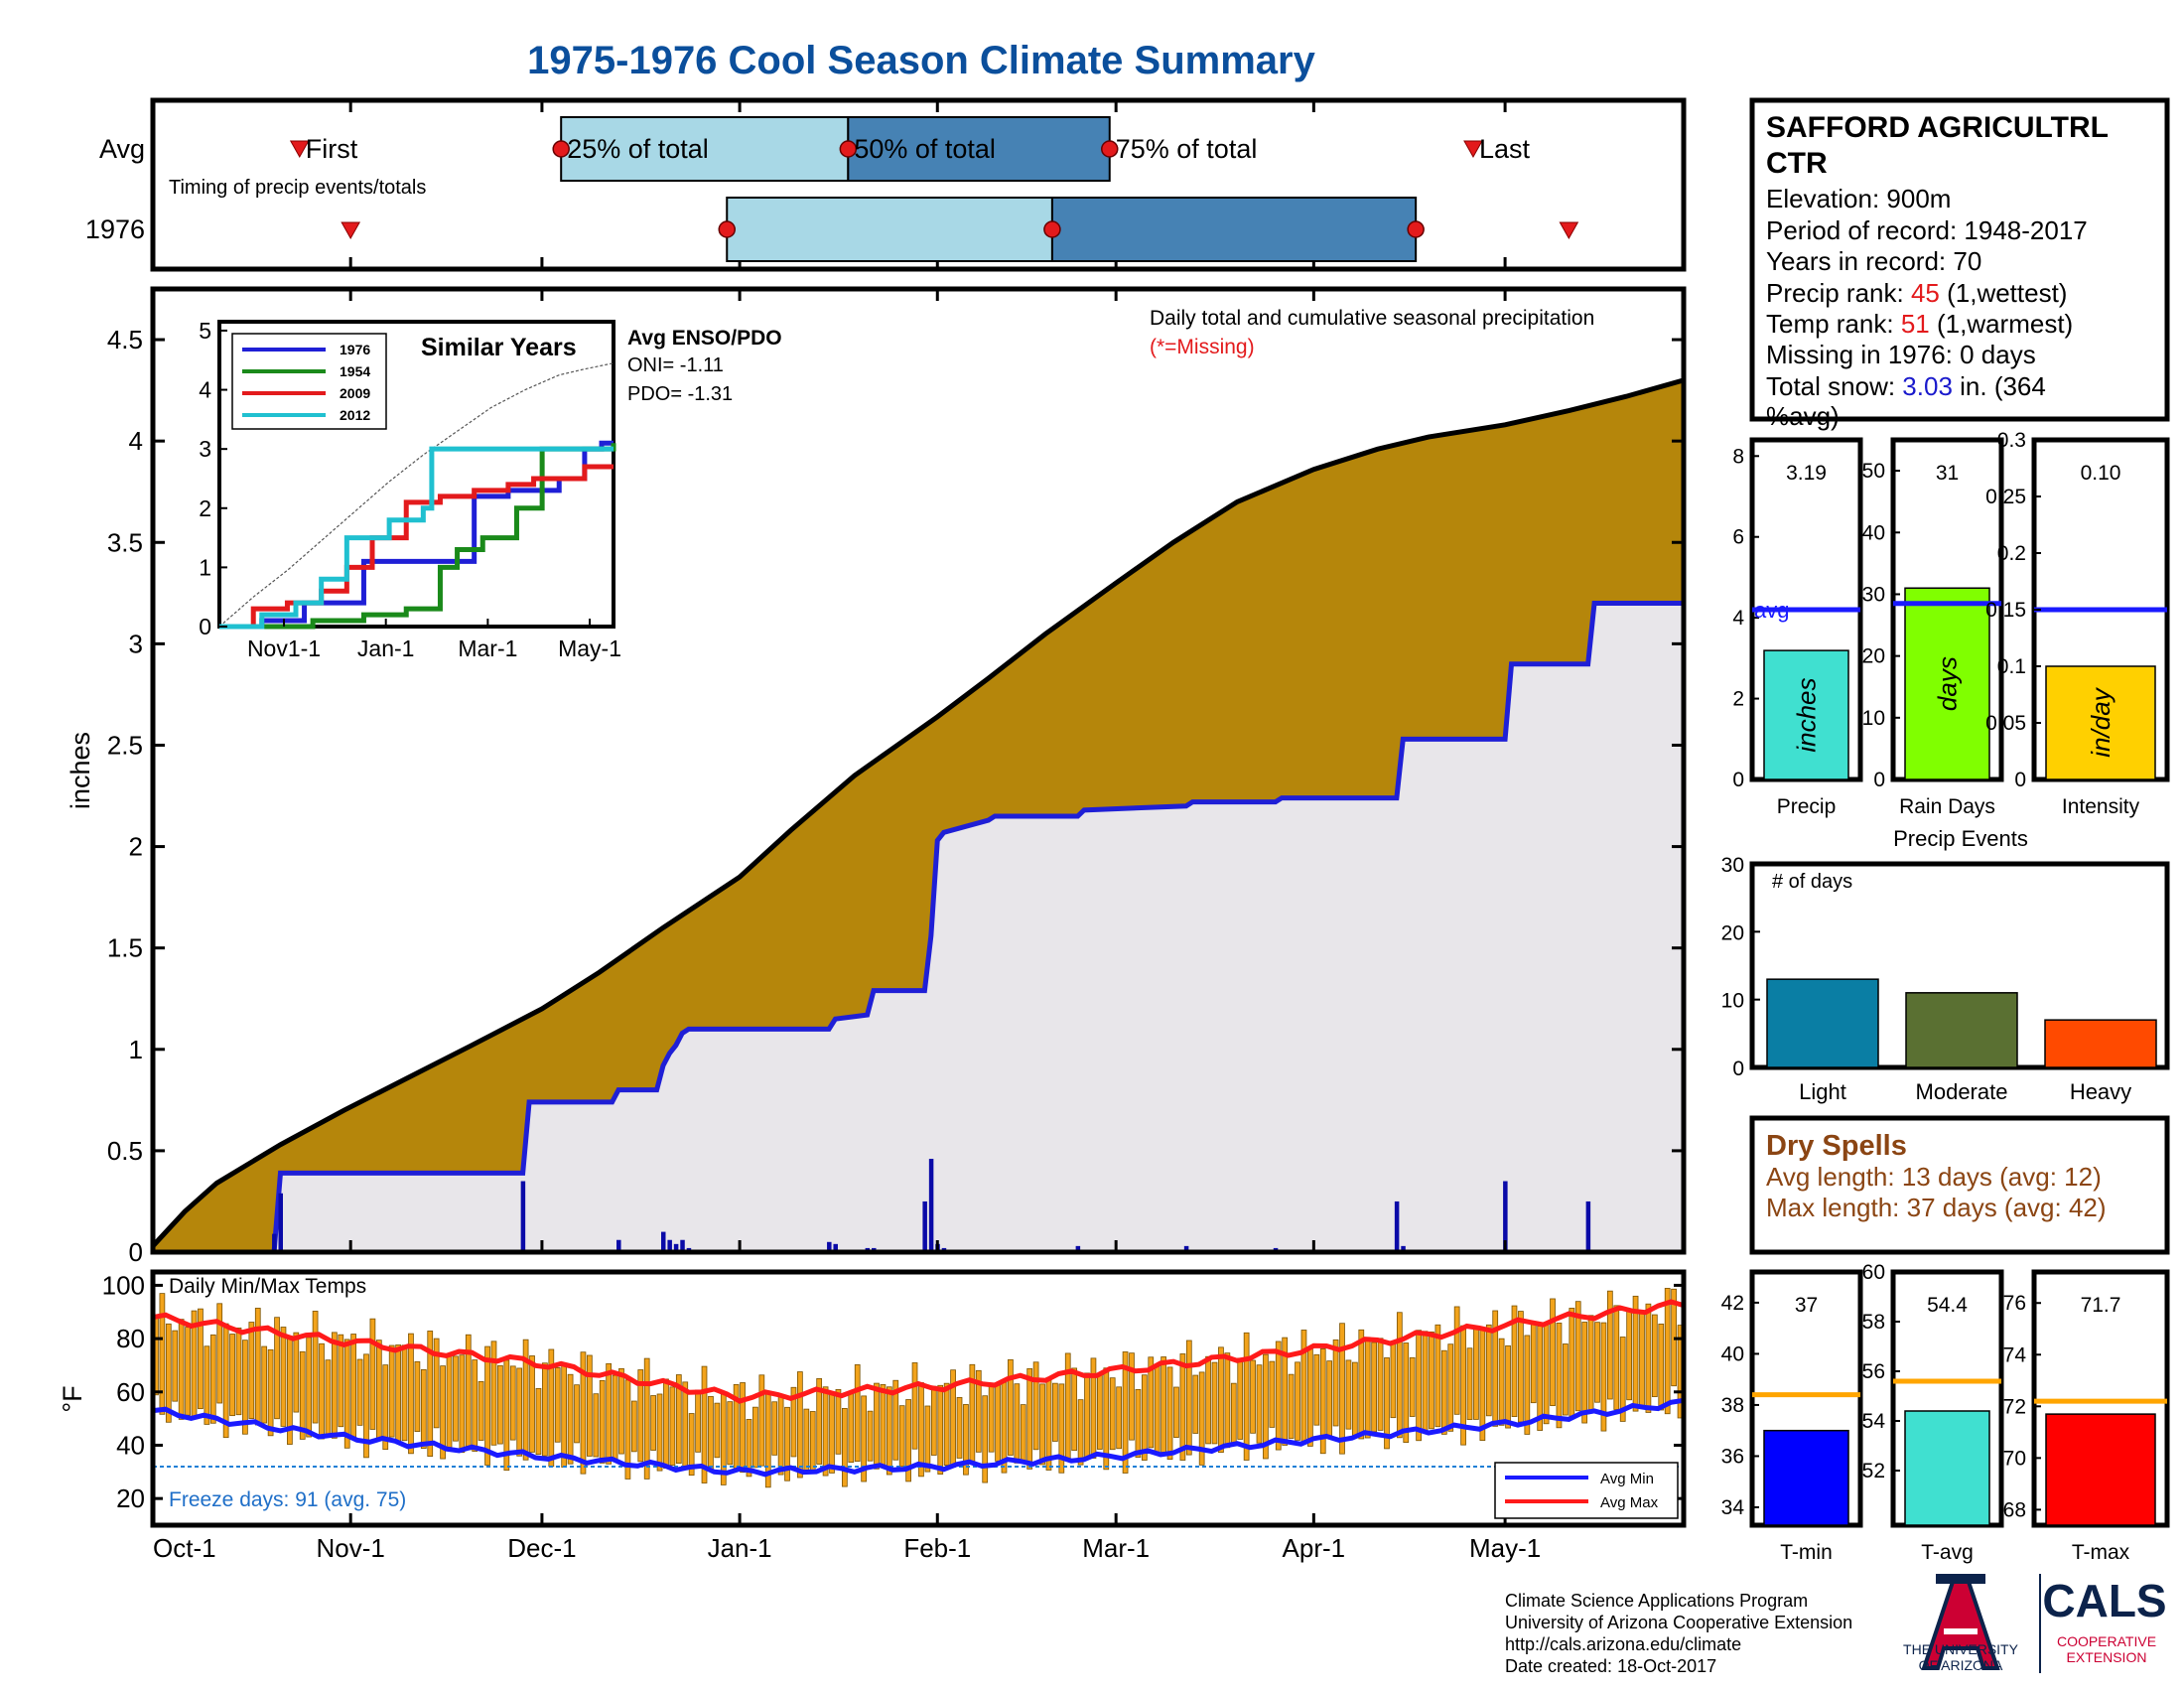 This screenshot has height=1693, width=2184. I want to click on station-precip-rank: Precip rank: 45 (1,wettest), so click(1916, 293).